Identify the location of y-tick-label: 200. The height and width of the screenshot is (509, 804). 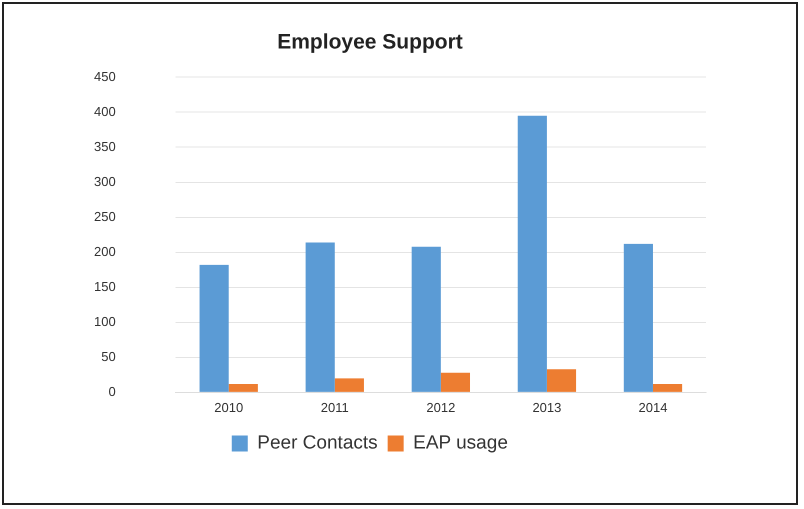
(105, 251).